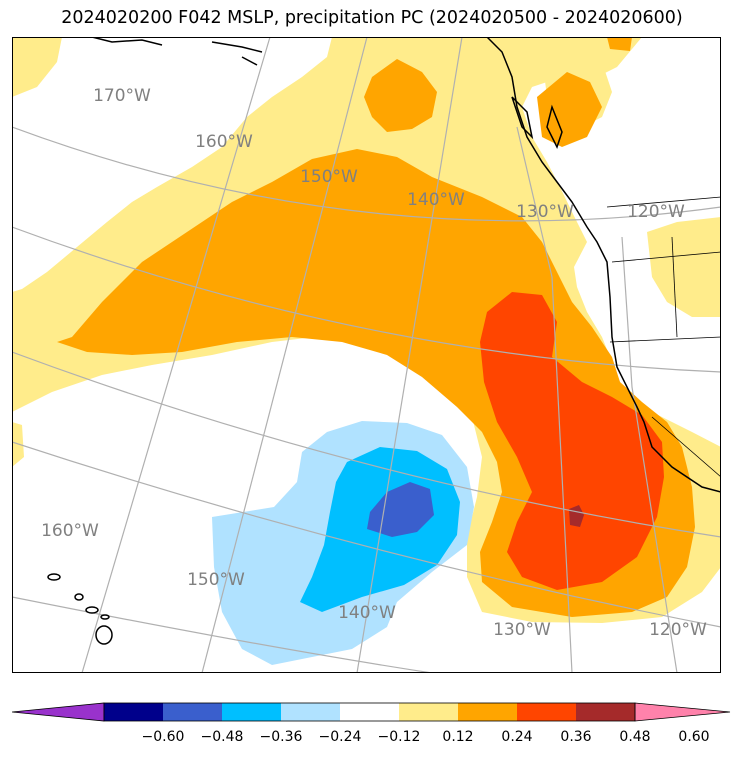  I want to click on lon-label-140w-north: 140°W, so click(436, 200).